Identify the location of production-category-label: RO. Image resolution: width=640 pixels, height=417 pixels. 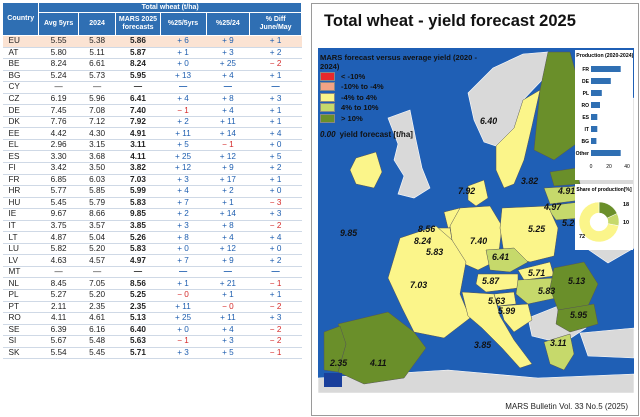
(586, 106).